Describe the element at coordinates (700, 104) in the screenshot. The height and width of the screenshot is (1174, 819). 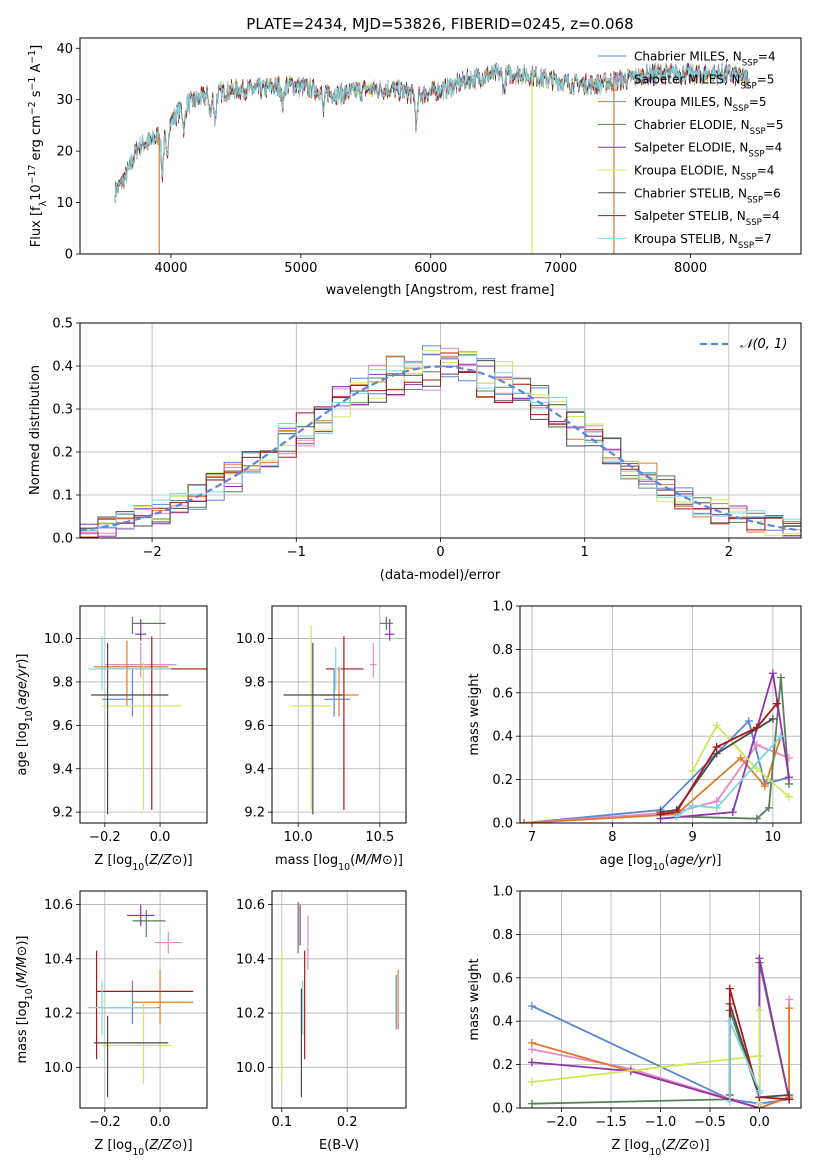
I see `legend-label-kroupa_miles: Kroupa MILES, NSSP=5` at that location.